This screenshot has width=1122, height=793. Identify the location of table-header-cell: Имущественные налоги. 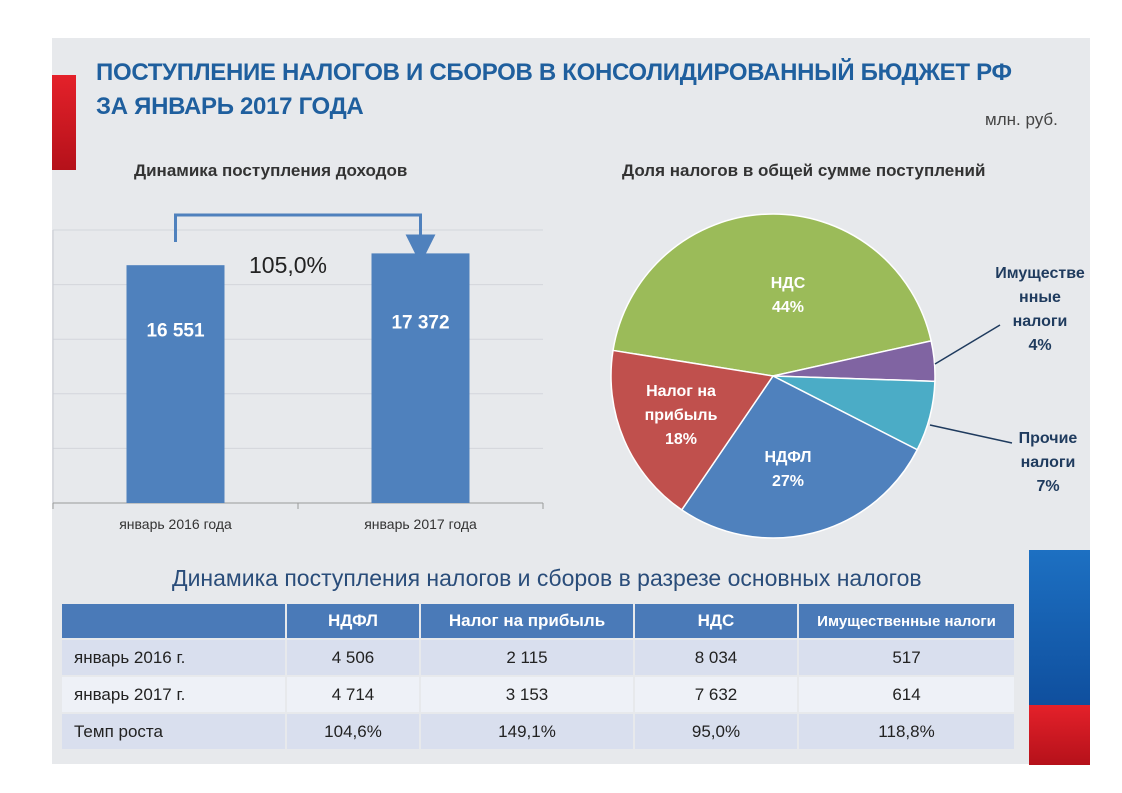
(905, 621).